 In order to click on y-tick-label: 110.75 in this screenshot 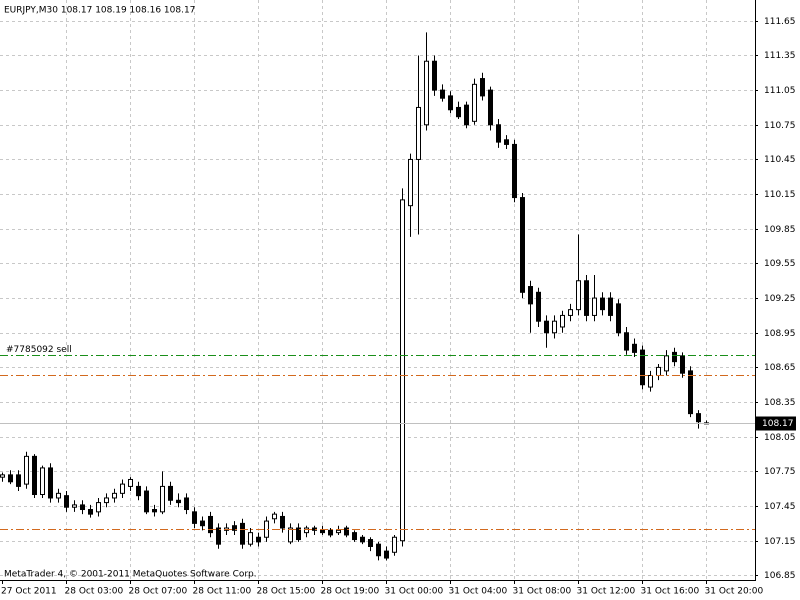, I will do `click(780, 126)`.